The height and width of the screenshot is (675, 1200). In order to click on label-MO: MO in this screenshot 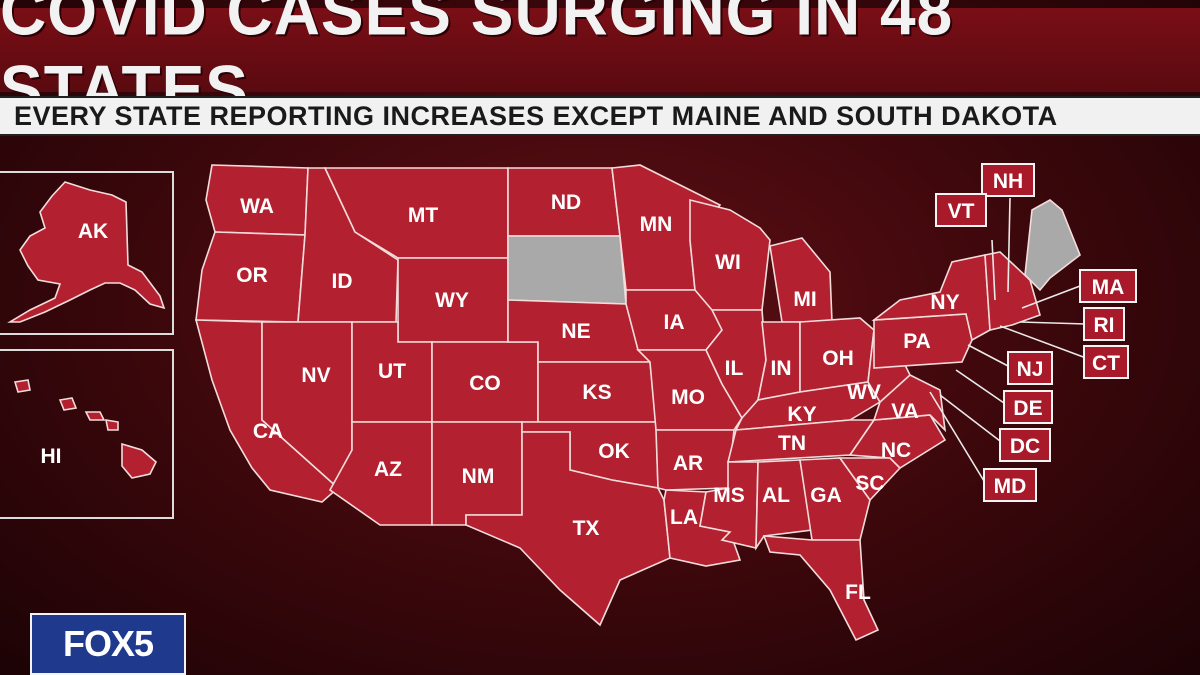, I will do `click(688, 397)`.